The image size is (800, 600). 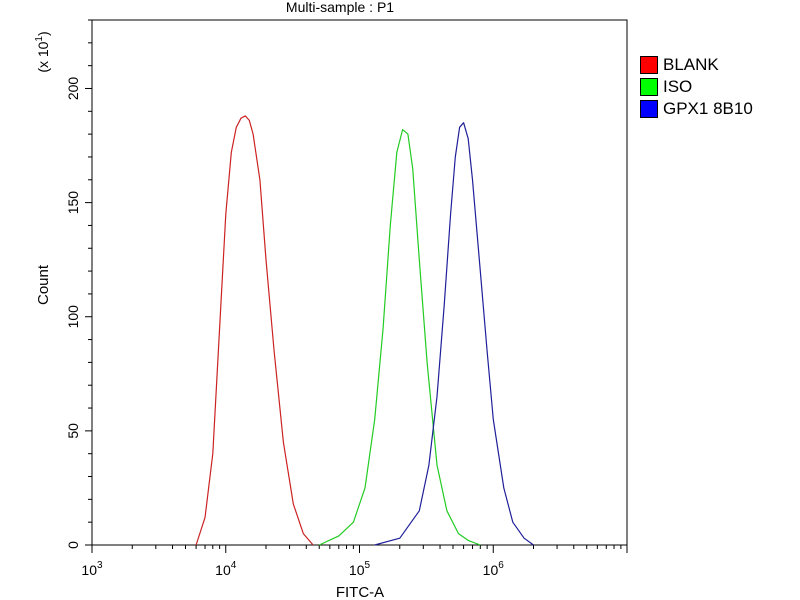 I want to click on y-tick-label-group: 50, so click(x=73, y=431).